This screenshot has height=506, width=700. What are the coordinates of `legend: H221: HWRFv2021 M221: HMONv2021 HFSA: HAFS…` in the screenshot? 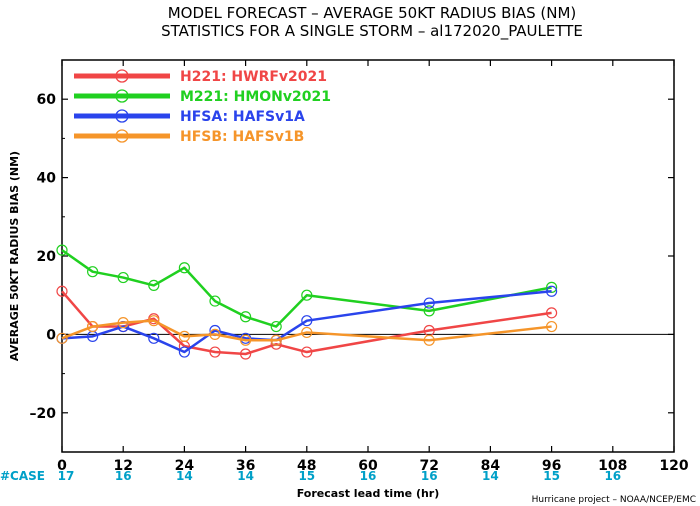 It's located at (202, 107).